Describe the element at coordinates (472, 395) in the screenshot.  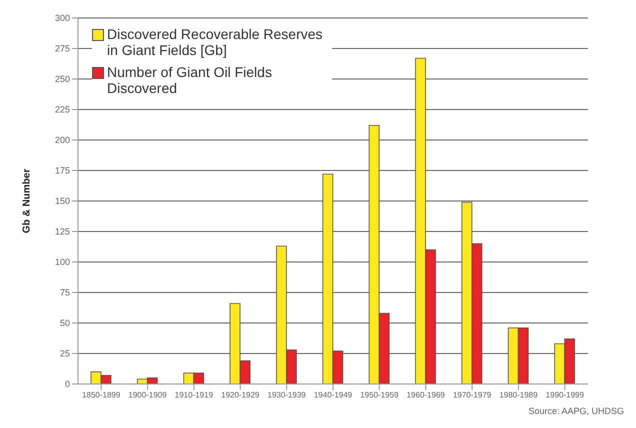
I see `x-tick-label: 1970-1979` at that location.